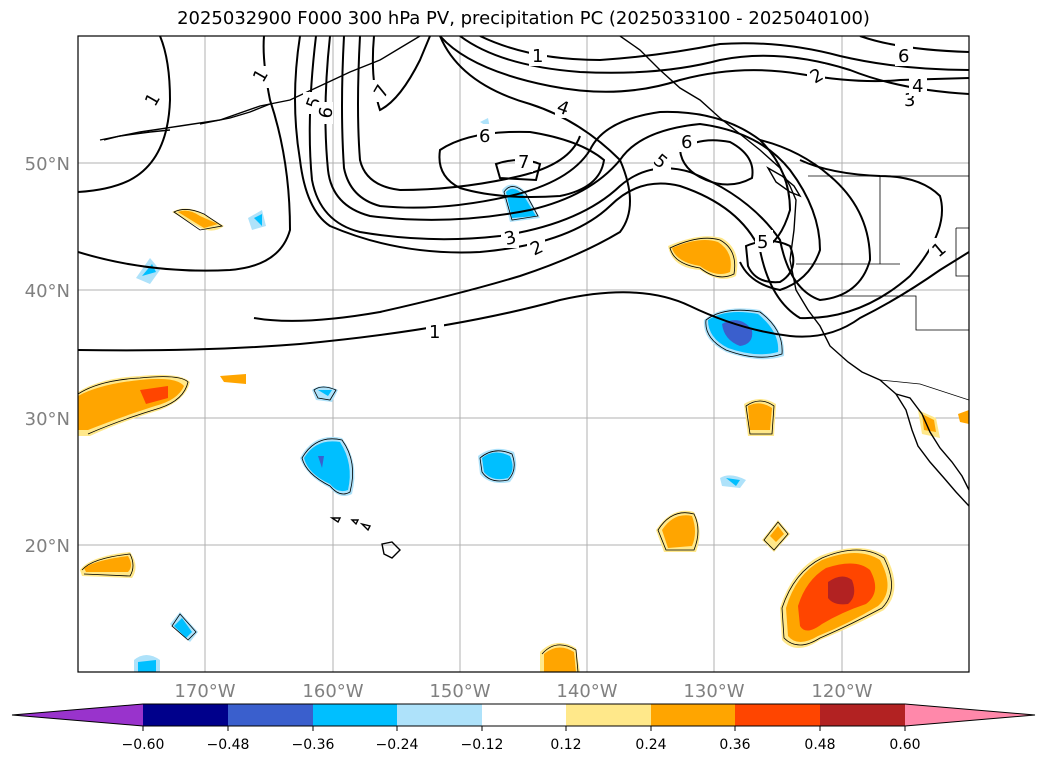 Image resolution: width=1047 pixels, height=765 pixels. Describe the element at coordinates (482, 745) in the screenshot. I see `colorbar-tick-label: −0.12` at that location.